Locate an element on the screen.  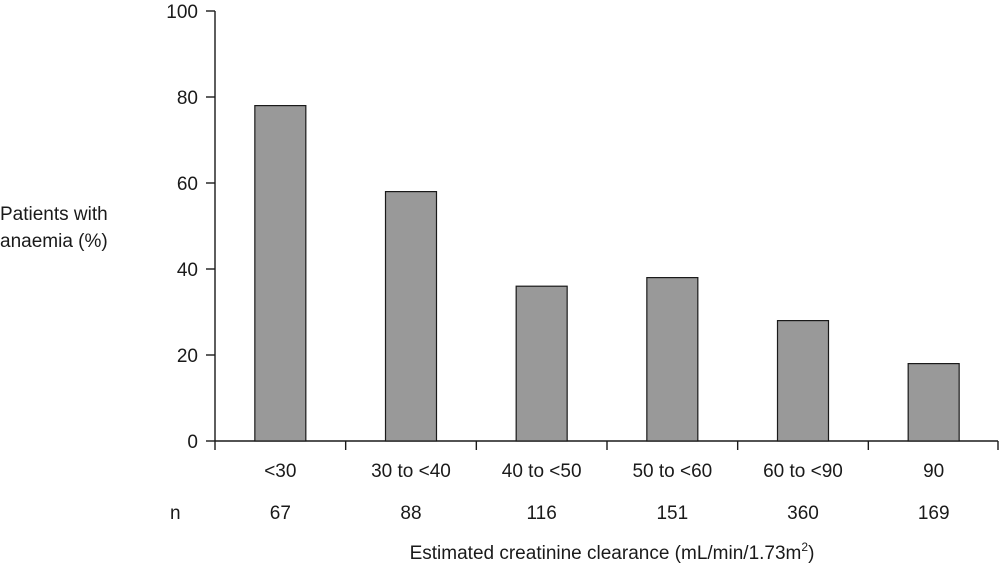
x-axis-title-superscript: 2 is located at coordinates (804, 547).